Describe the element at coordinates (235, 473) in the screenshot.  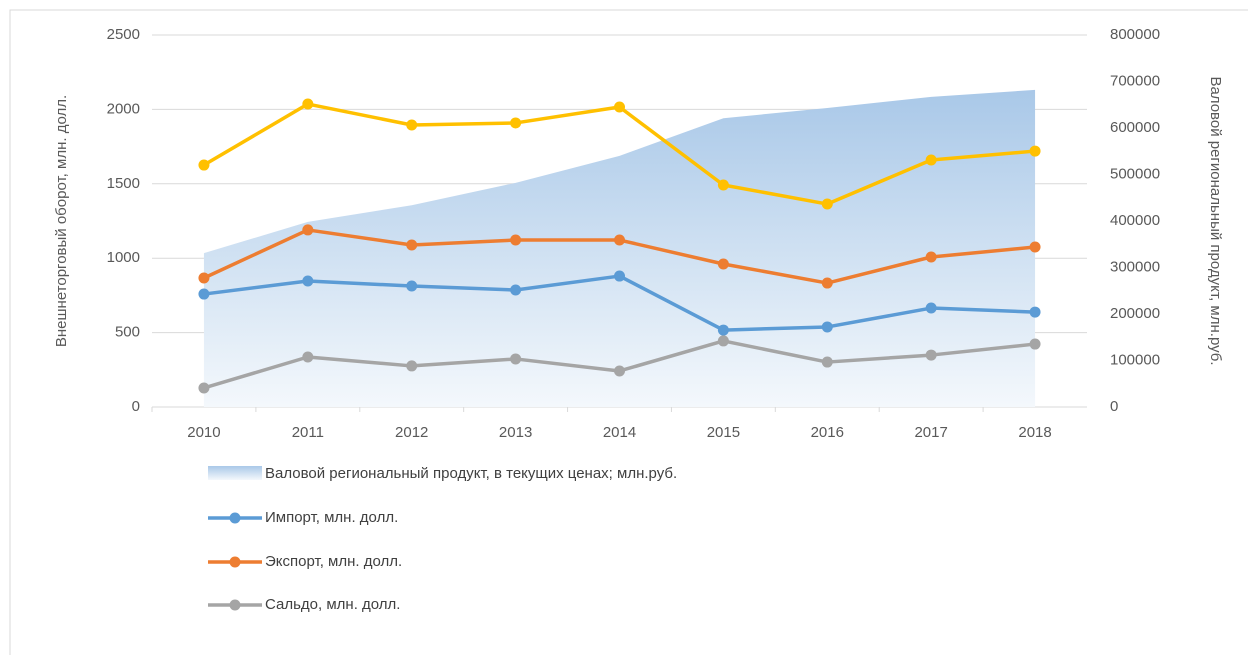
I see `legend-swatch` at that location.